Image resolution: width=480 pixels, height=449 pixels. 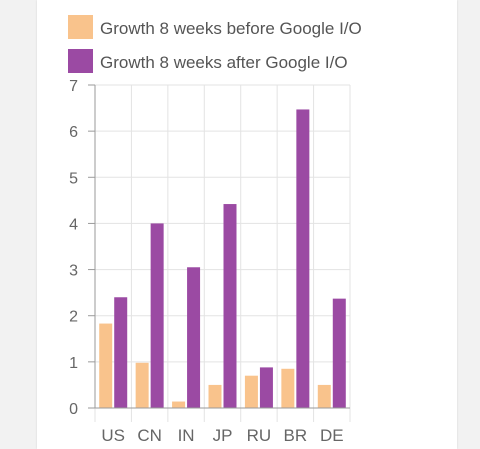 What do you see at coordinates (113, 435) in the screenshot?
I see `x-tick-label: US` at bounding box center [113, 435].